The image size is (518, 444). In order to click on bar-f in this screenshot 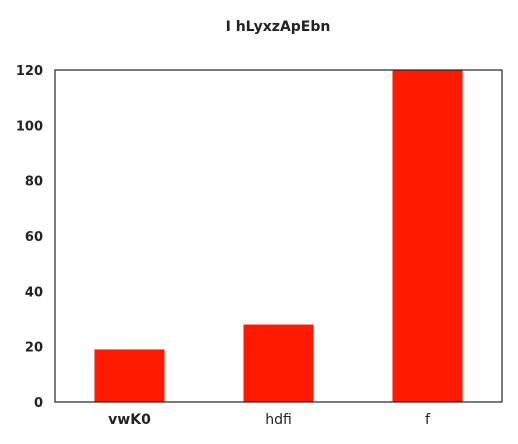, I will do `click(427, 236)`.